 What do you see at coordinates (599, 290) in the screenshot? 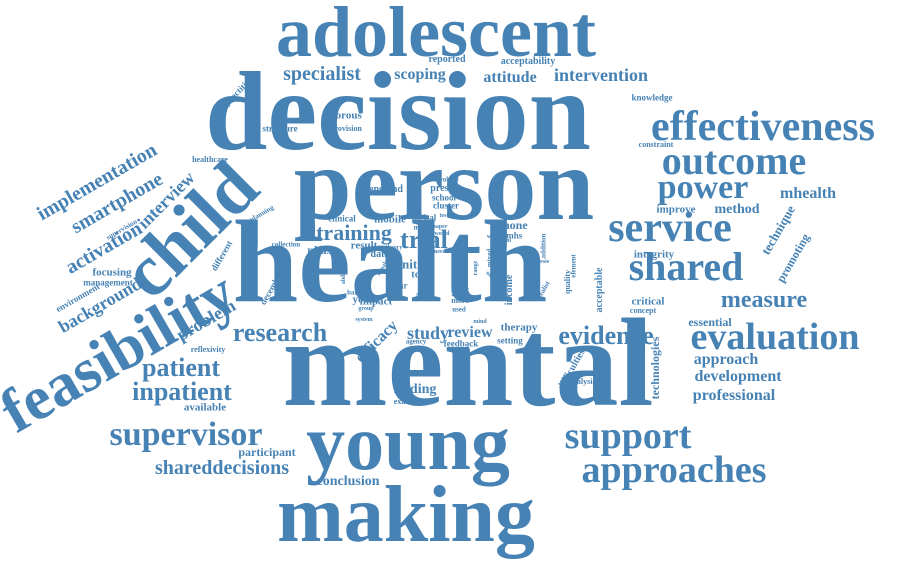
I see `word-acceptable: acceptable` at bounding box center [599, 290].